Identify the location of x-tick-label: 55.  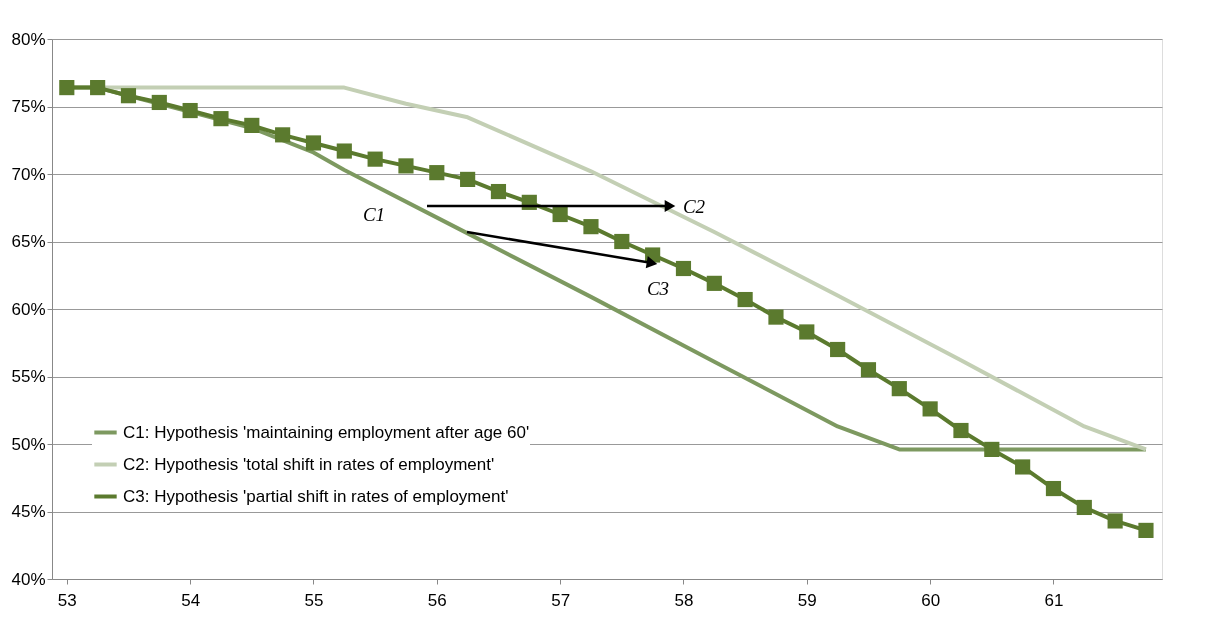
(314, 600).